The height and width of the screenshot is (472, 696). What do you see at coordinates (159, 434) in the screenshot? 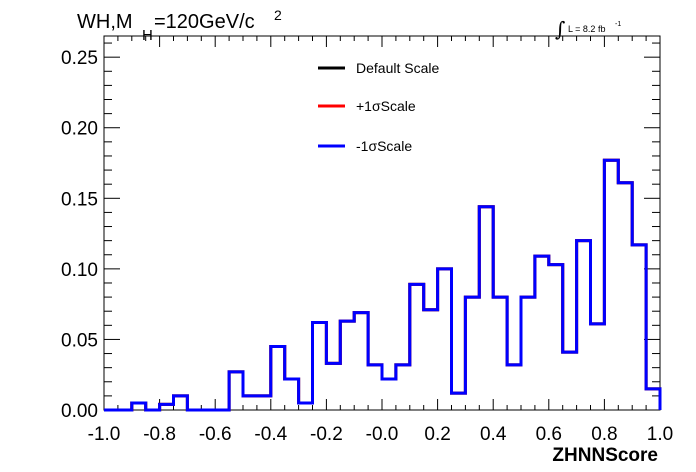
I see `x-tick-label: -0.8` at bounding box center [159, 434].